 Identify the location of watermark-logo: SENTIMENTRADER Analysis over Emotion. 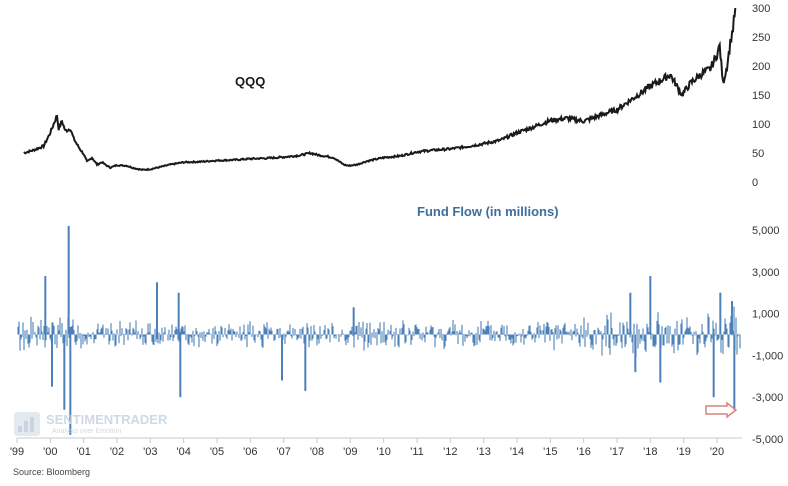
(91, 424).